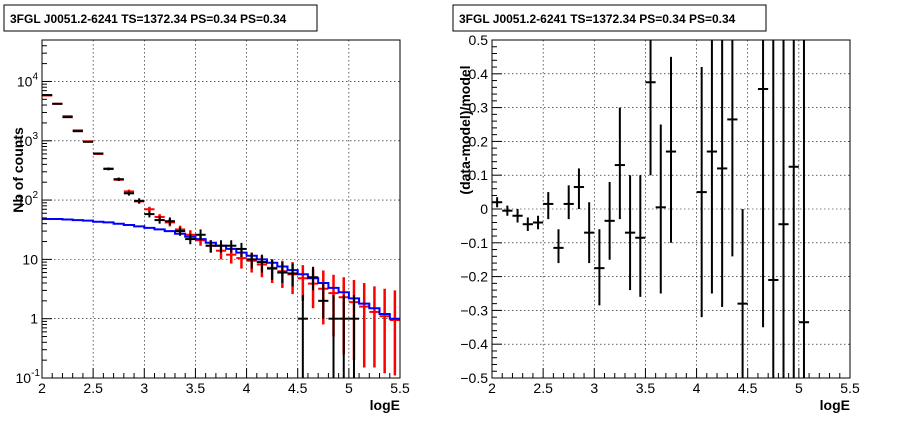 Image resolution: width=898 pixels, height=421 pixels. Describe the element at coordinates (474, 378) in the screenshot. I see `y-tick-label: −0.5` at that location.